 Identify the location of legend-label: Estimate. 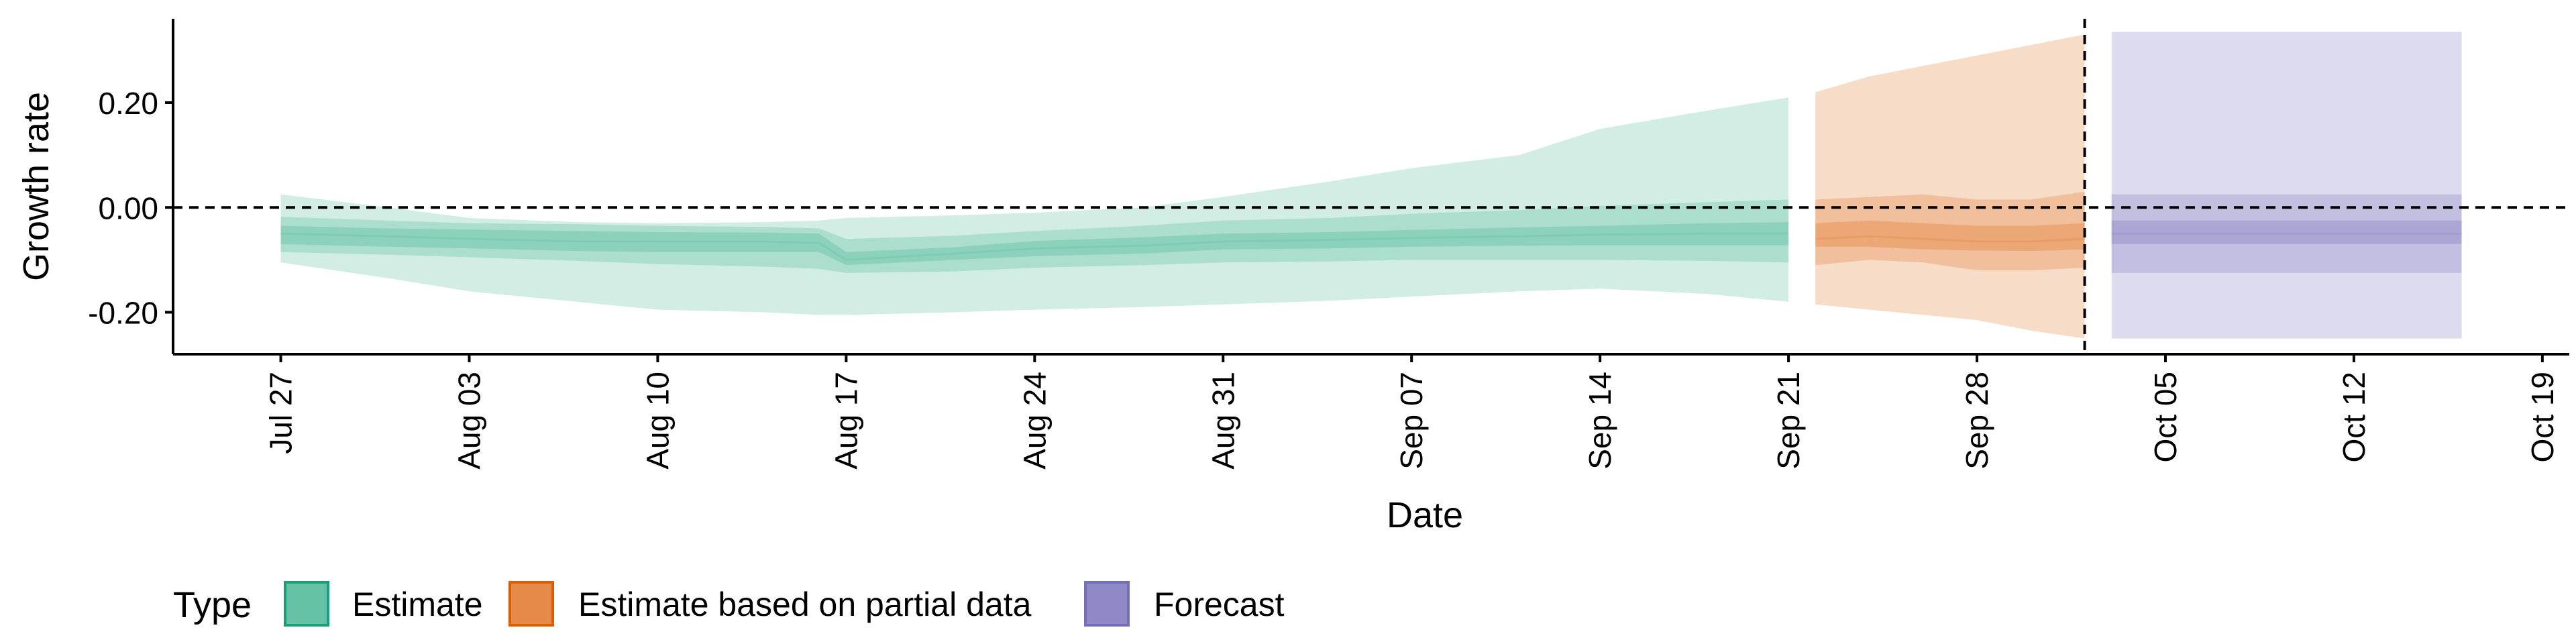
(417, 604).